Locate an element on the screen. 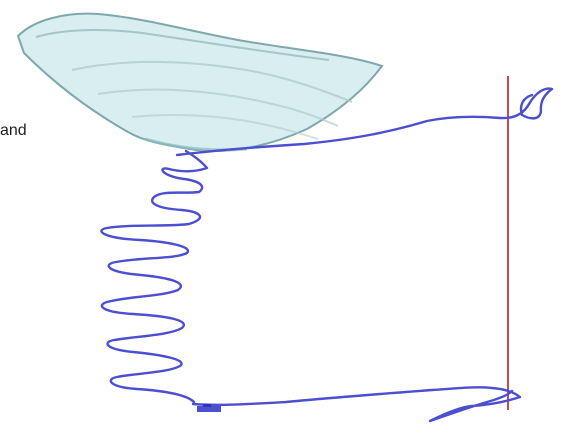 This screenshot has height=435, width=575. basket-fold-c is located at coordinates (225, 127).